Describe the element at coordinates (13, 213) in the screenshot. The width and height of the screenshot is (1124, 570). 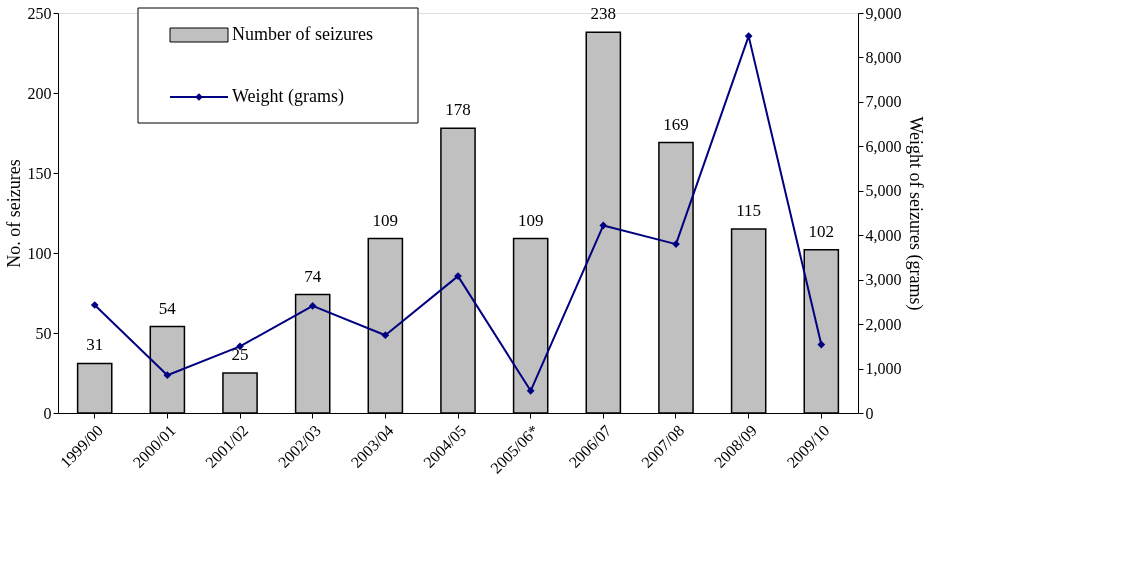
I see `y-axis-title: No. of seizures` at that location.